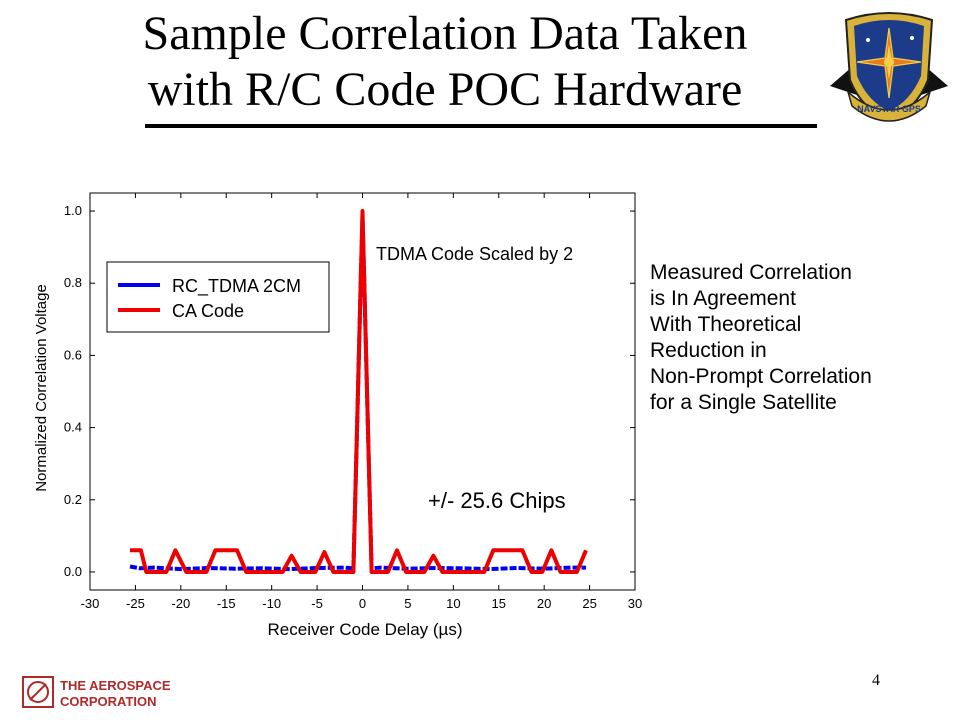 The image size is (960, 720). I want to click on x-tick-label: 20, so click(544, 603).